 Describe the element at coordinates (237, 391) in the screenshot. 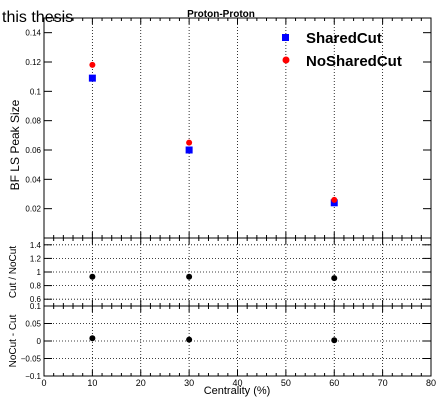

I see `x-axis-label: Centrality (%)` at that location.